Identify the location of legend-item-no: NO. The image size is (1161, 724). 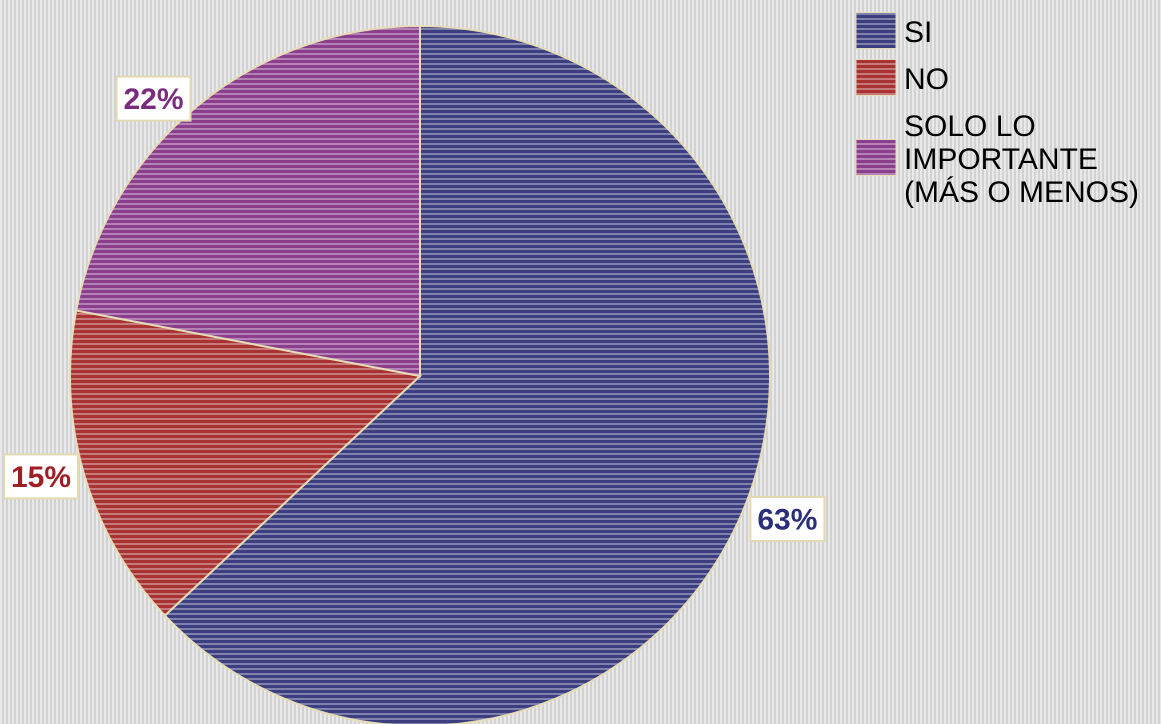
(902, 77).